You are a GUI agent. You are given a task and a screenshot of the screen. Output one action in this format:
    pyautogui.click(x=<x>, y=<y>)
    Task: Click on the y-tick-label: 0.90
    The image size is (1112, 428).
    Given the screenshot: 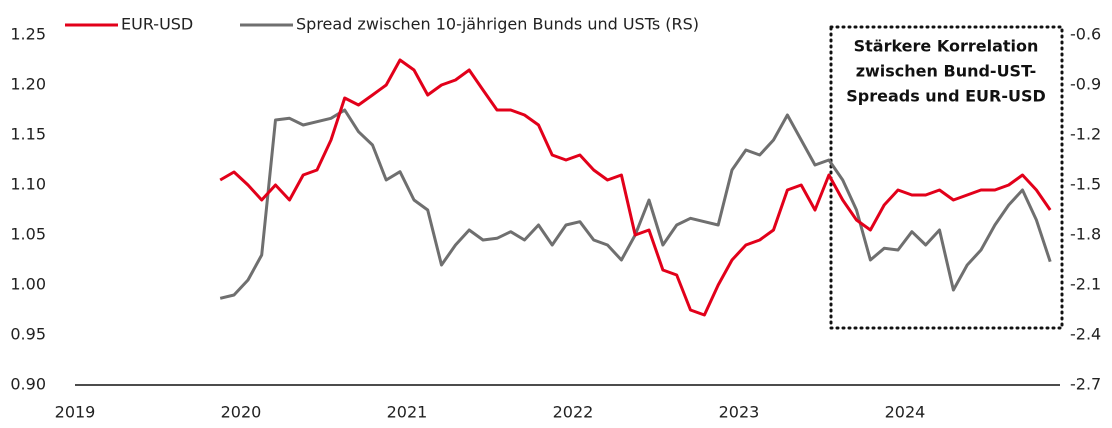 What is the action you would take?
    pyautogui.click(x=28, y=384)
    